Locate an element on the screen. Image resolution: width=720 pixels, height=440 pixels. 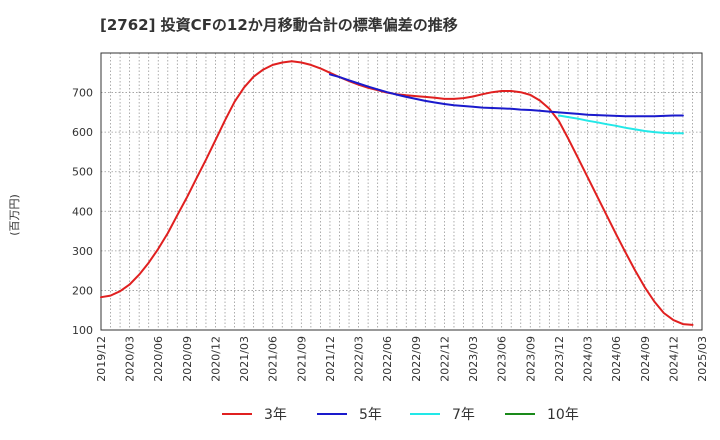
x-tick-label: 2021/12 is located at coordinates (330, 359).